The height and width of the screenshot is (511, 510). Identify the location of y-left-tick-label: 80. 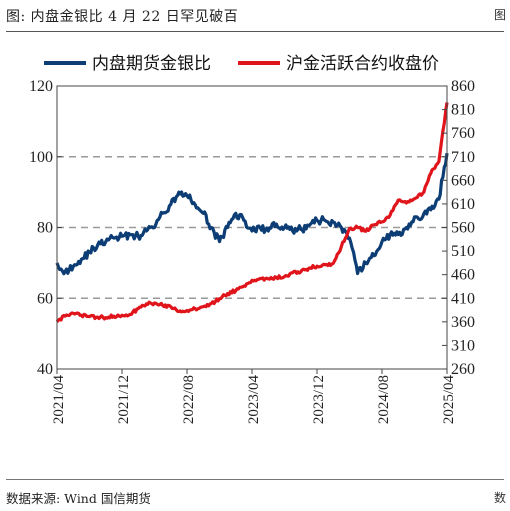
(45, 228).